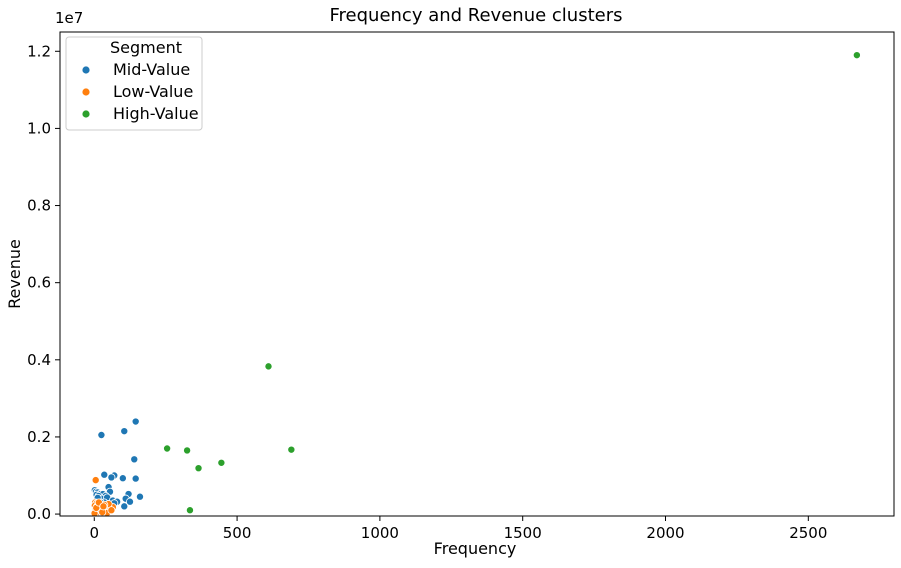  What do you see at coordinates (39, 283) in the screenshot?
I see `y-tick-label: 0.6` at bounding box center [39, 283].